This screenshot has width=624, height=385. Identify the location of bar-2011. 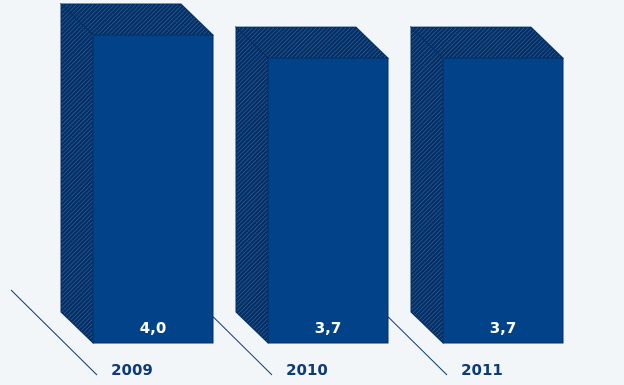
(503, 200).